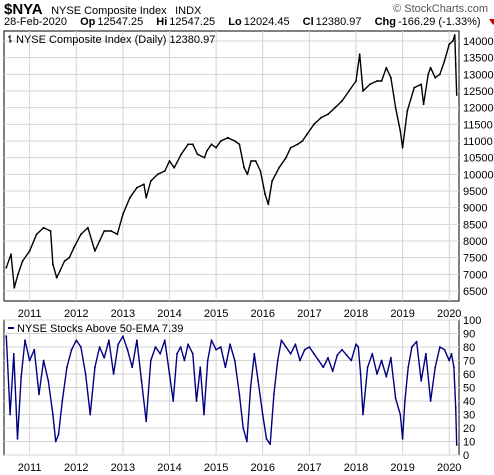 The height and width of the screenshot is (475, 494). I want to click on y-tick-label: 60, so click(469, 375).